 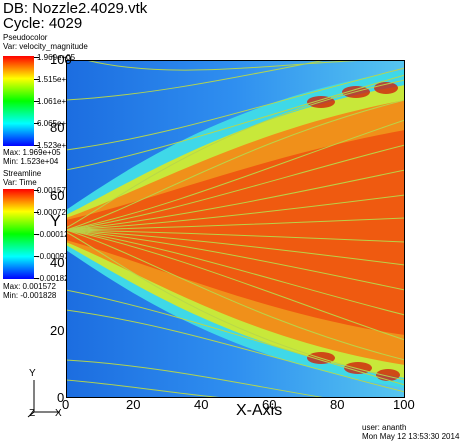 I want to click on y-tick-label: 100, so click(x=61, y=59).